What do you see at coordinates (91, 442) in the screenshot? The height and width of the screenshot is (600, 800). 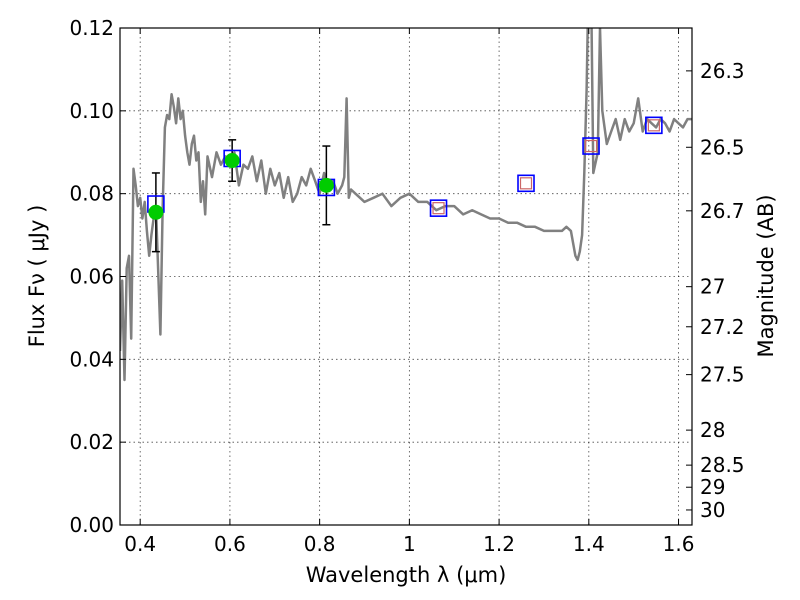 I see `y-tick-label: 0.02` at bounding box center [91, 442].